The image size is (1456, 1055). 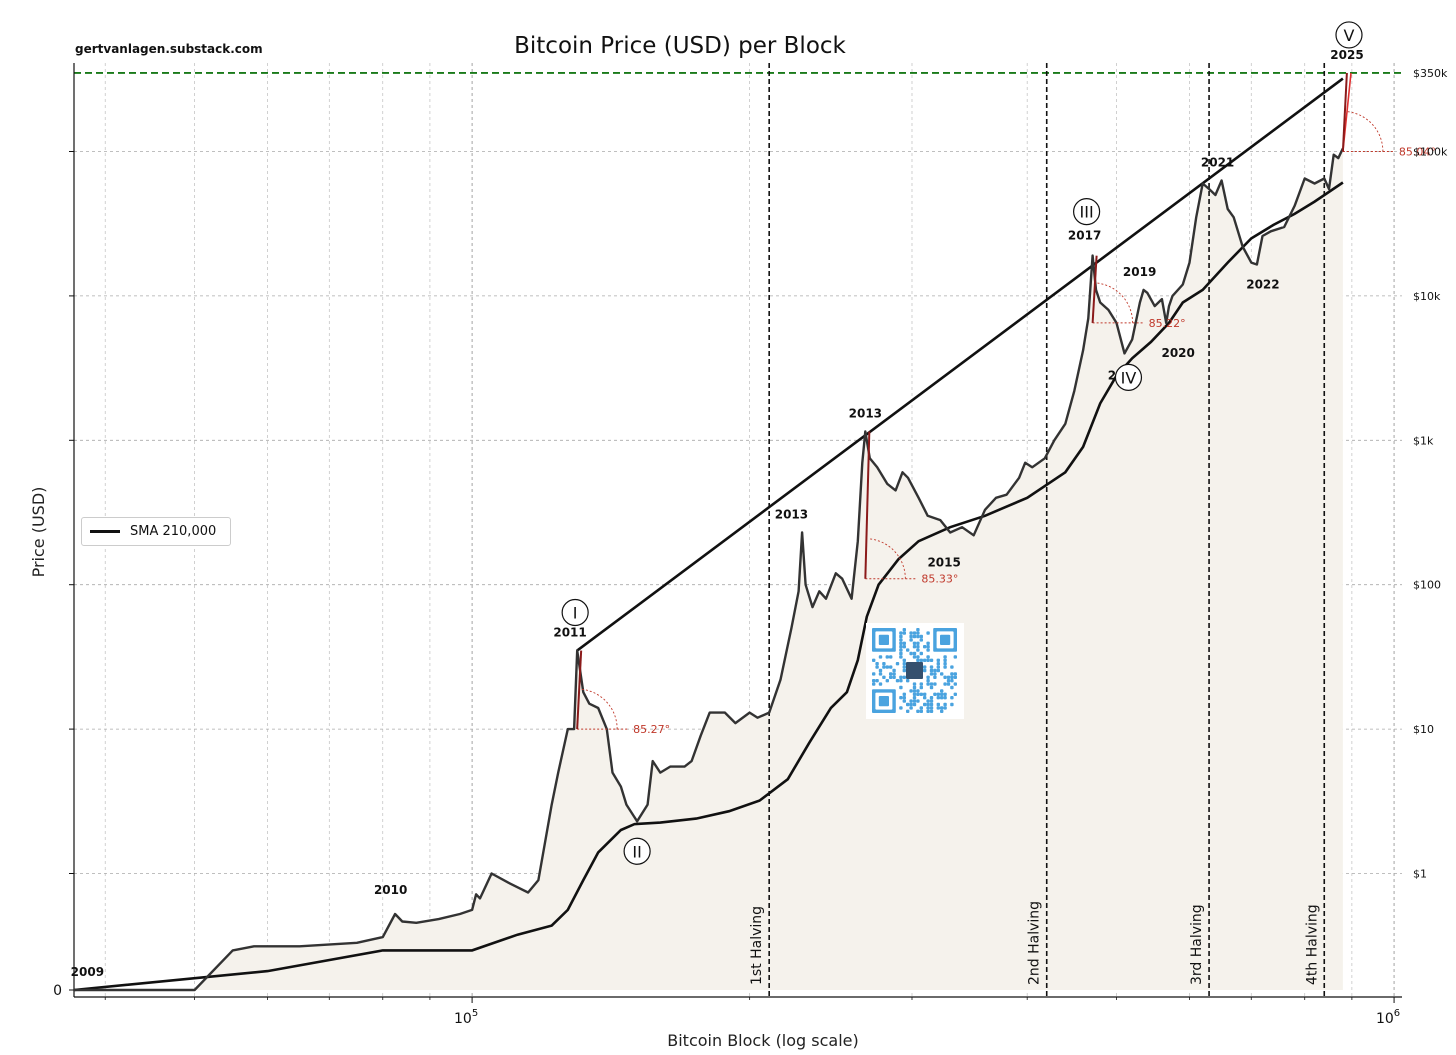 I want to click on qr-code, so click(x=915, y=671).